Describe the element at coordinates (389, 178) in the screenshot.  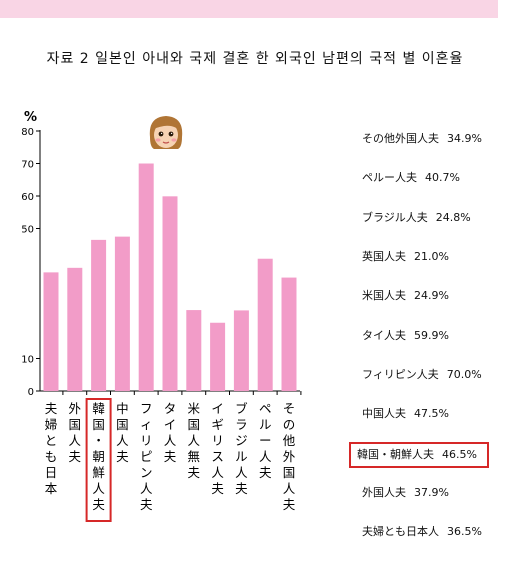
I see `legend-label: ペルー人夫` at that location.